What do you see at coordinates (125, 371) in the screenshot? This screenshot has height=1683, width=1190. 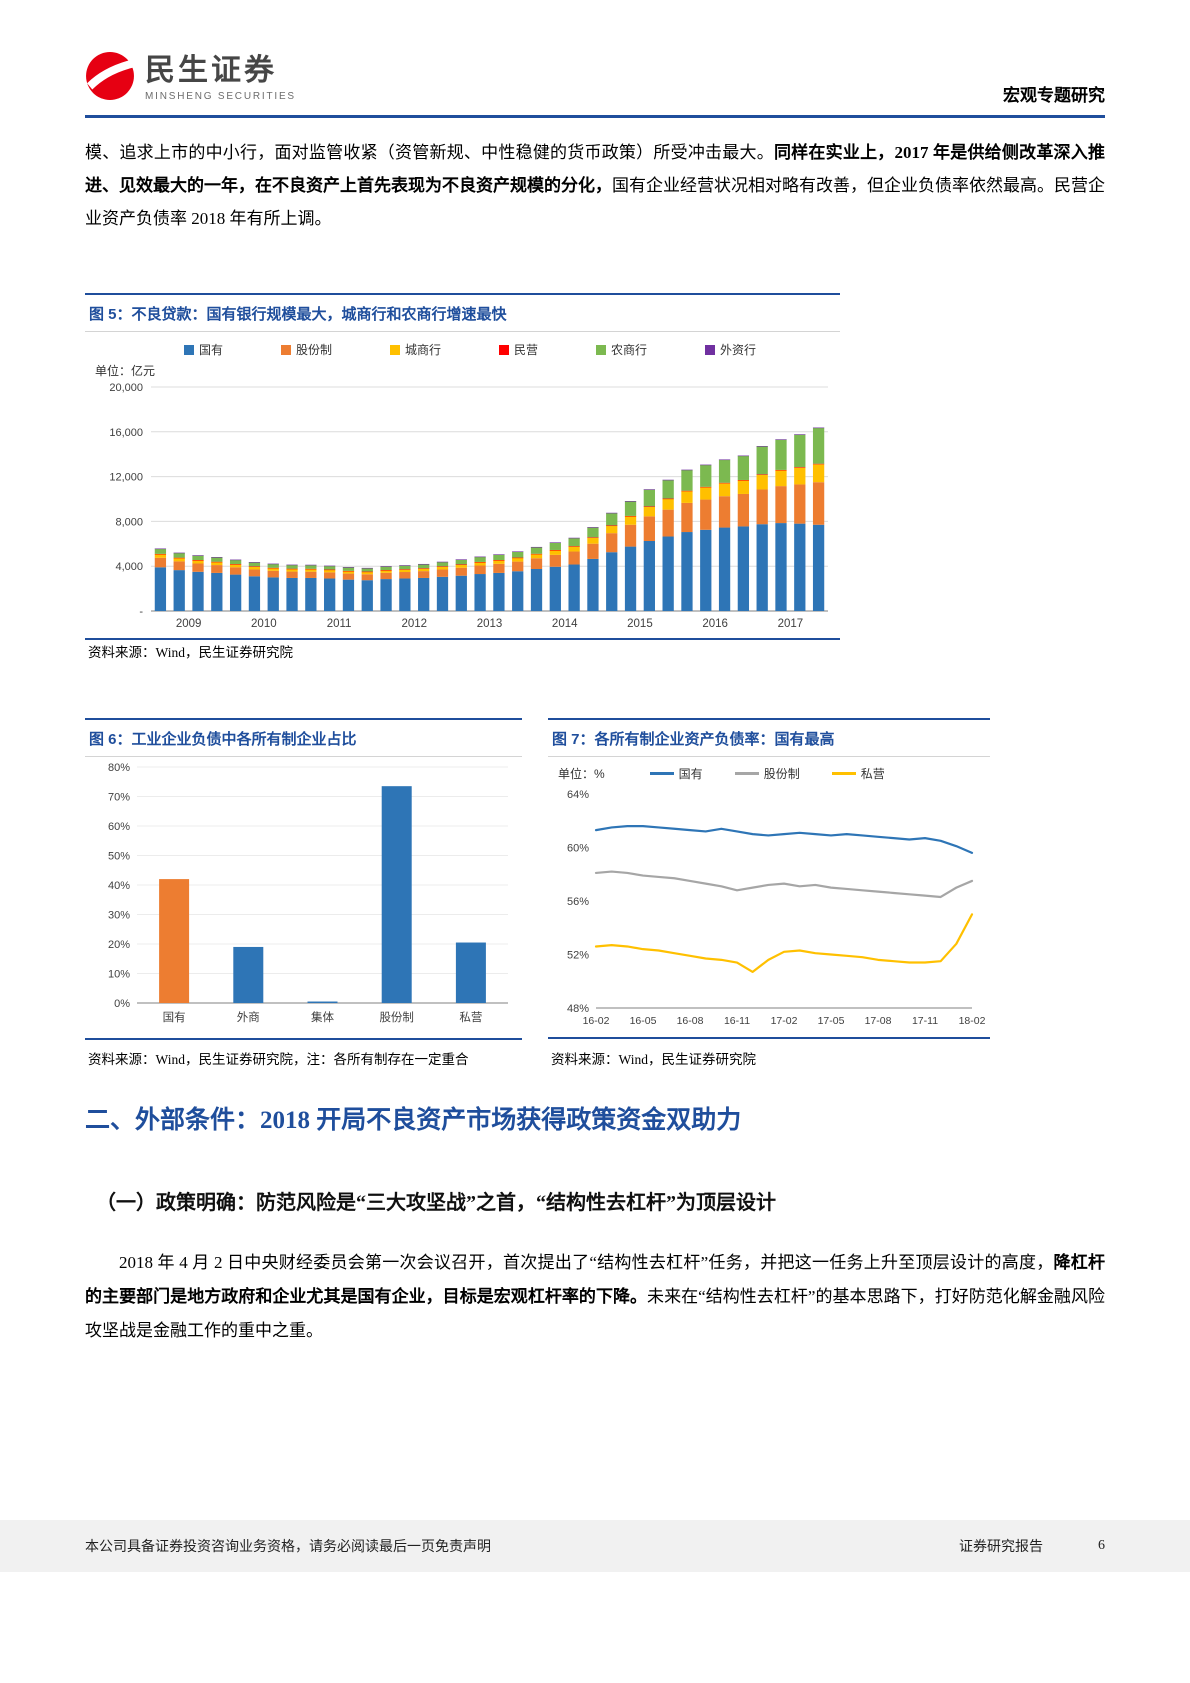 I see `figure5-unit-label: 单位：亿元` at bounding box center [125, 371].